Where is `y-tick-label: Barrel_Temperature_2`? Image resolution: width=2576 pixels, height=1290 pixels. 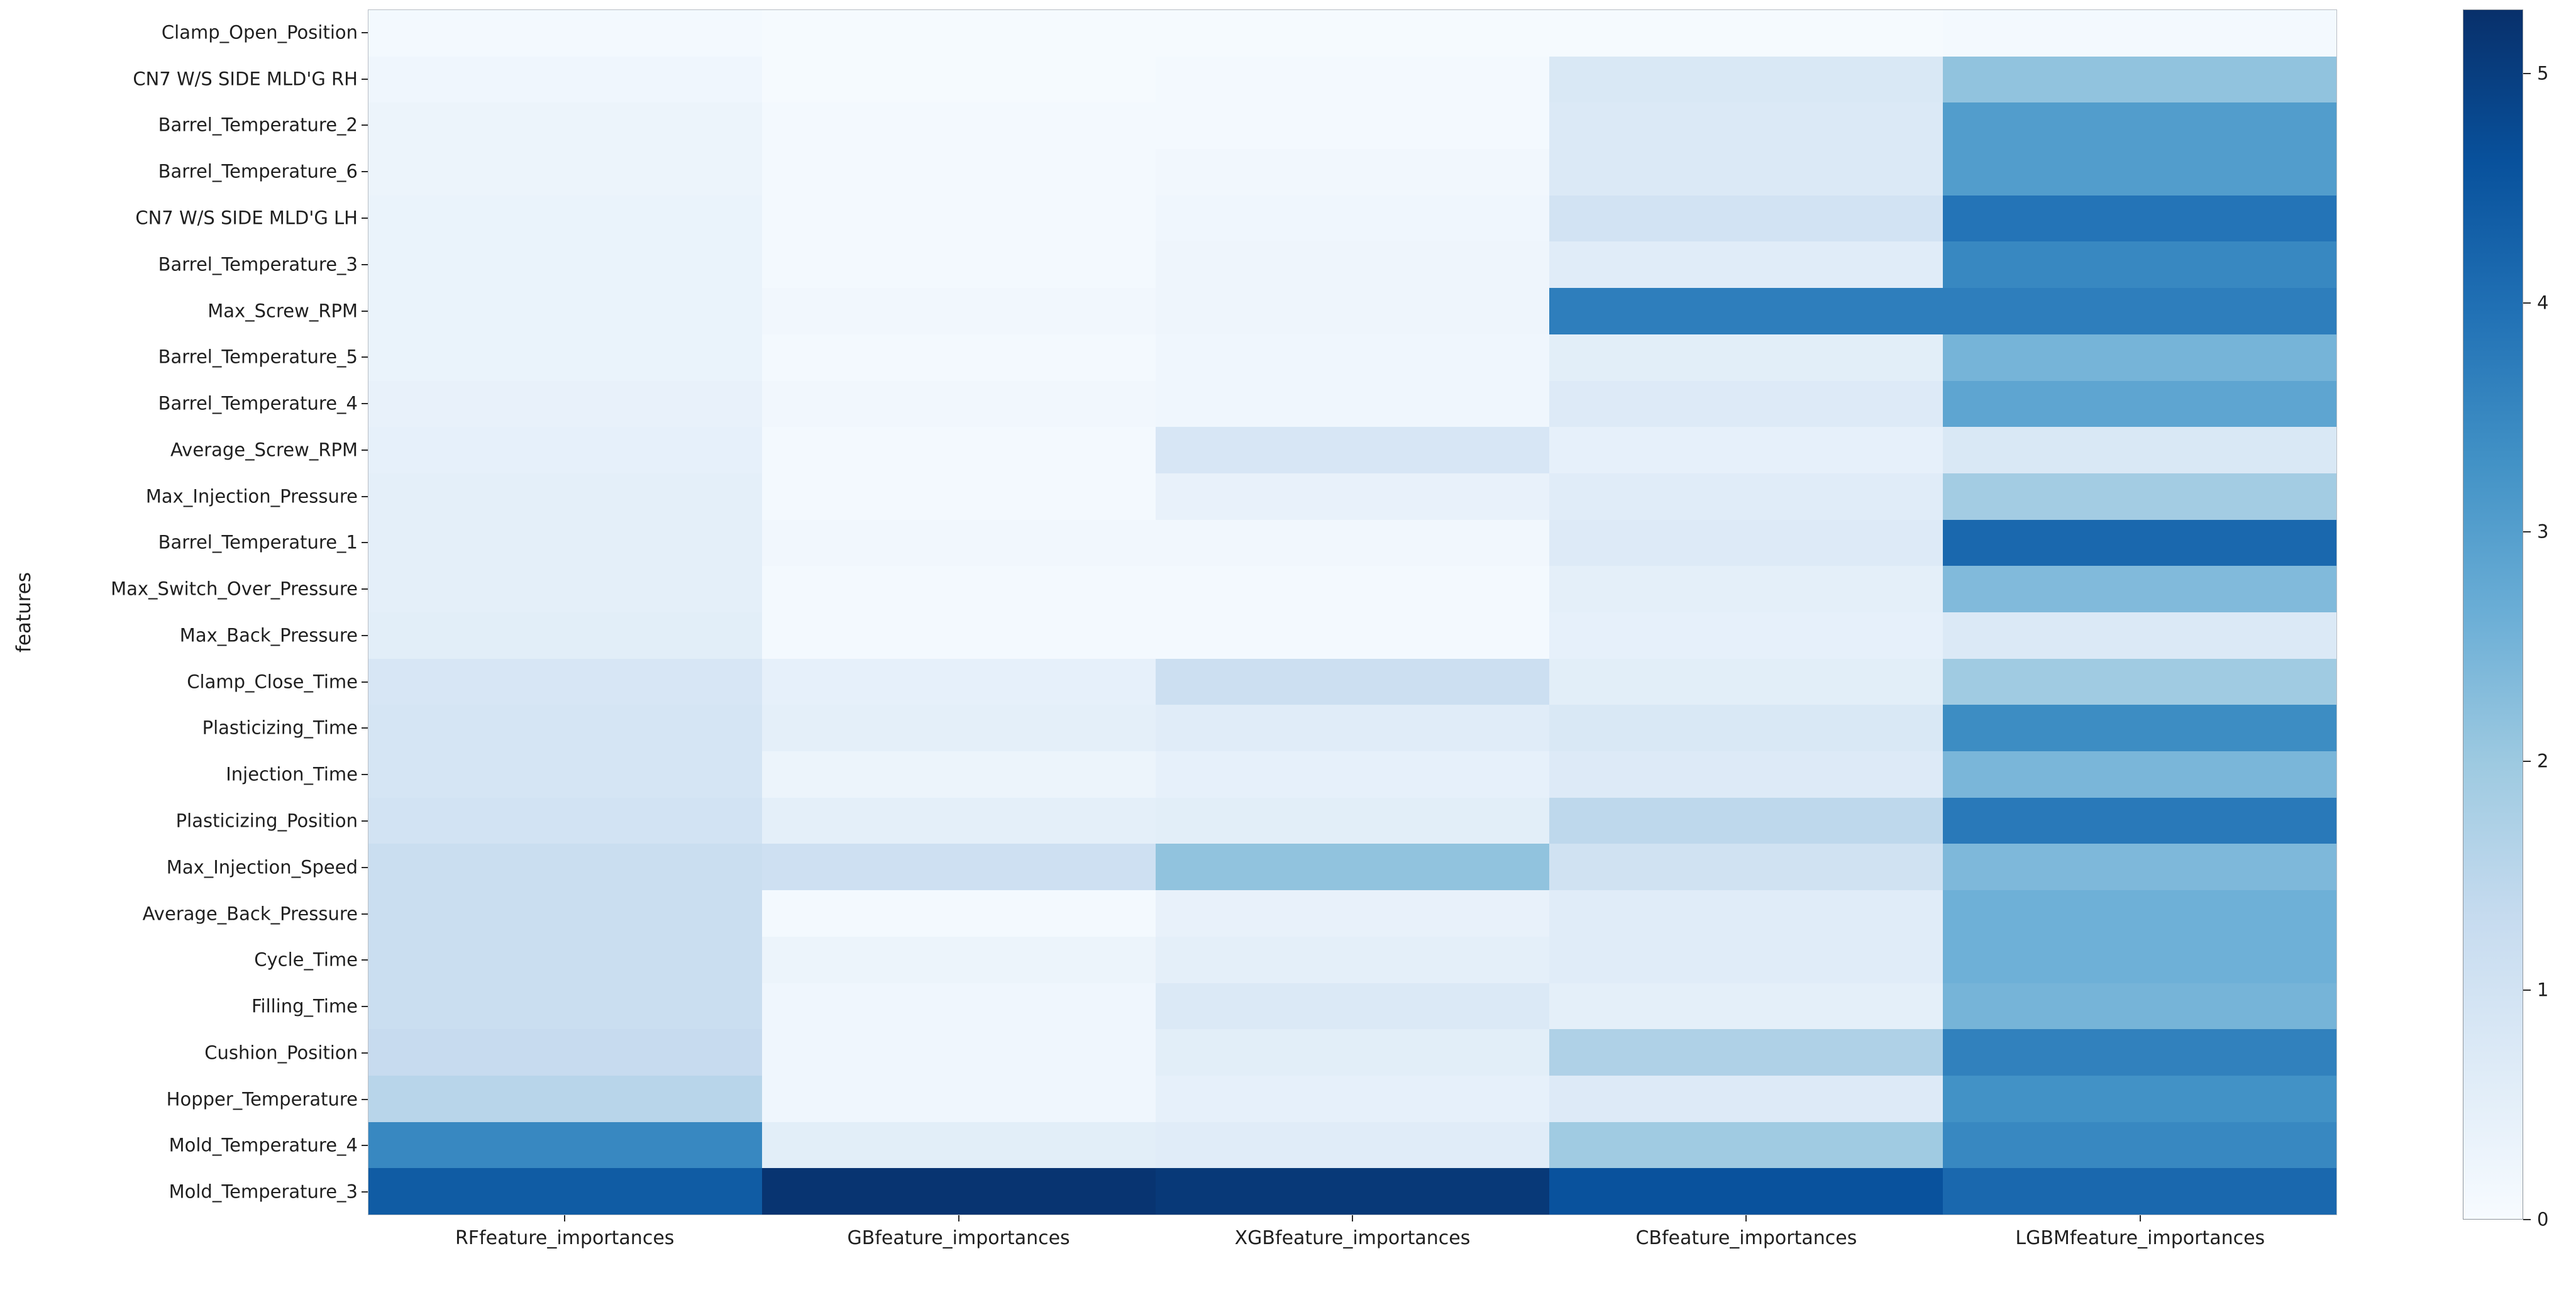 y-tick-label: Barrel_Temperature_2 is located at coordinates (258, 125).